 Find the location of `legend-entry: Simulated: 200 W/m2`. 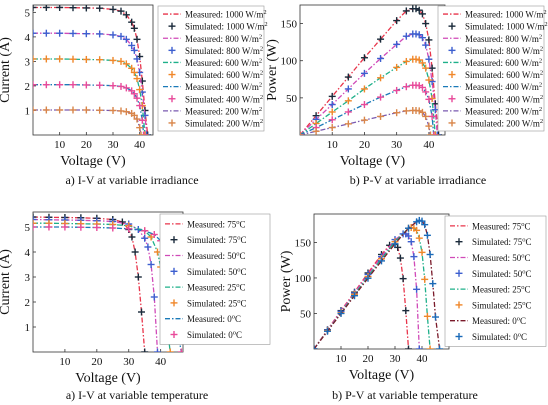

legend-entry: Simulated: 200 W/m2 is located at coordinates (504, 123).